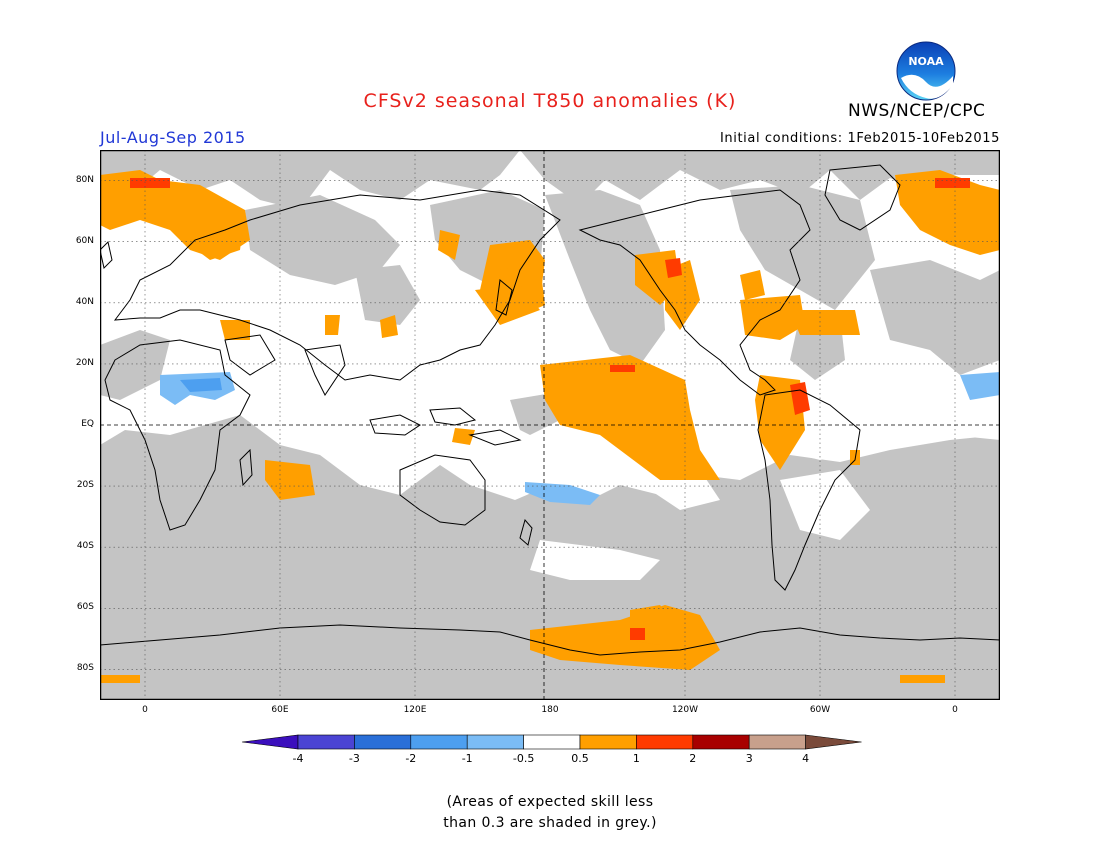 This screenshot has height=850, width=1100. I want to click on colorbar-tick-label: -4, so click(298, 758).